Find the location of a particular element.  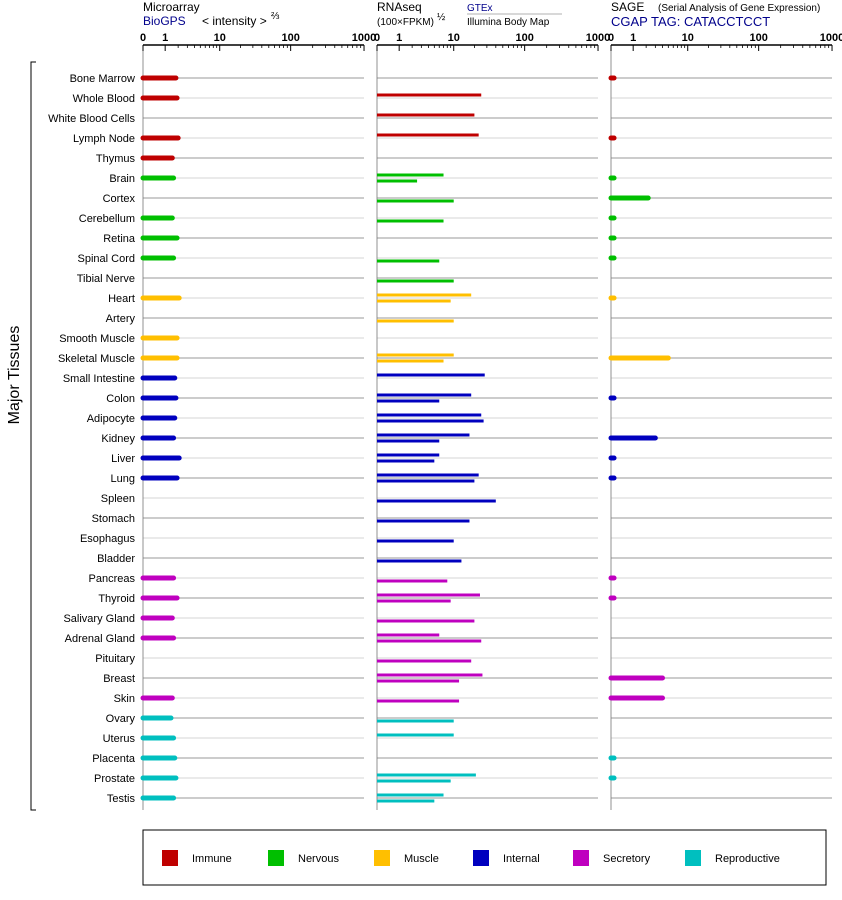

rnaseq-unit-exponent: ½ is located at coordinates (441, 17).